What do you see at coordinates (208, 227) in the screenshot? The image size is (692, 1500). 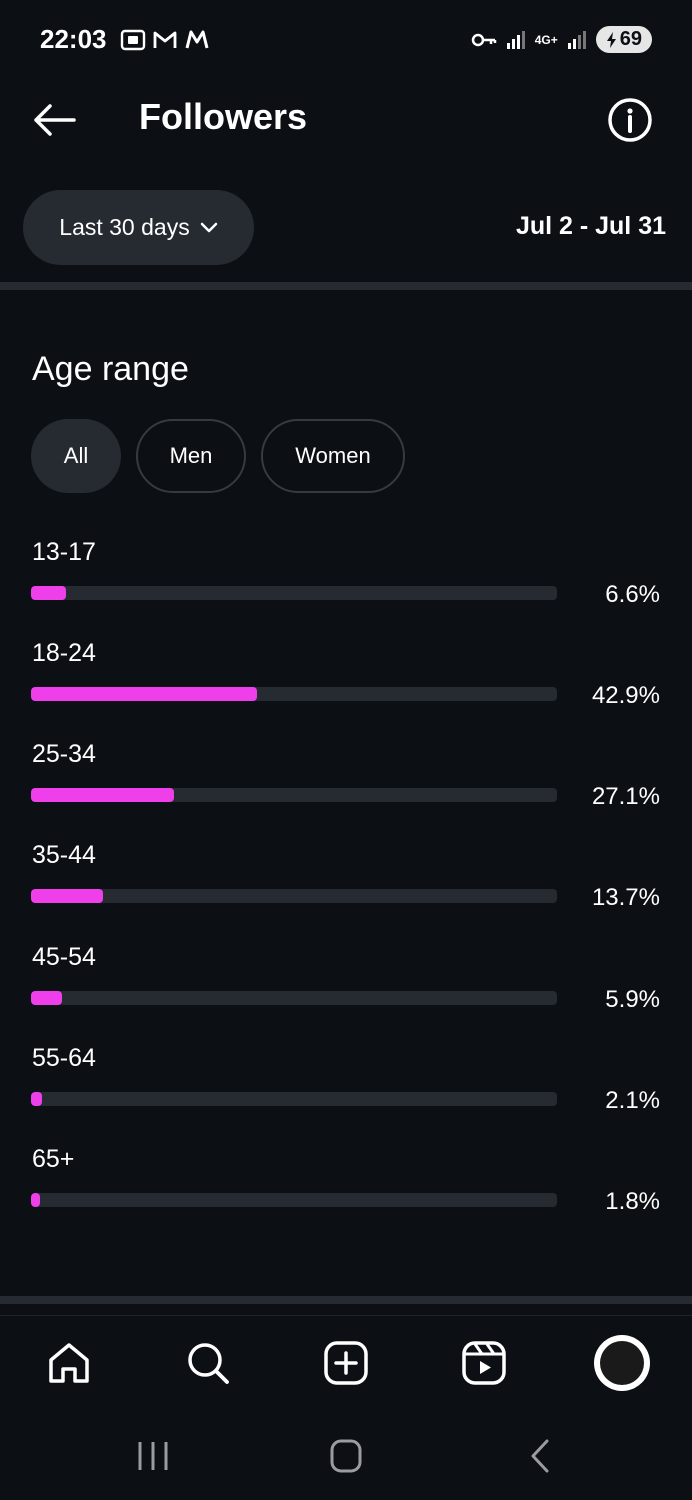 I see `chevron-down-icon` at bounding box center [208, 227].